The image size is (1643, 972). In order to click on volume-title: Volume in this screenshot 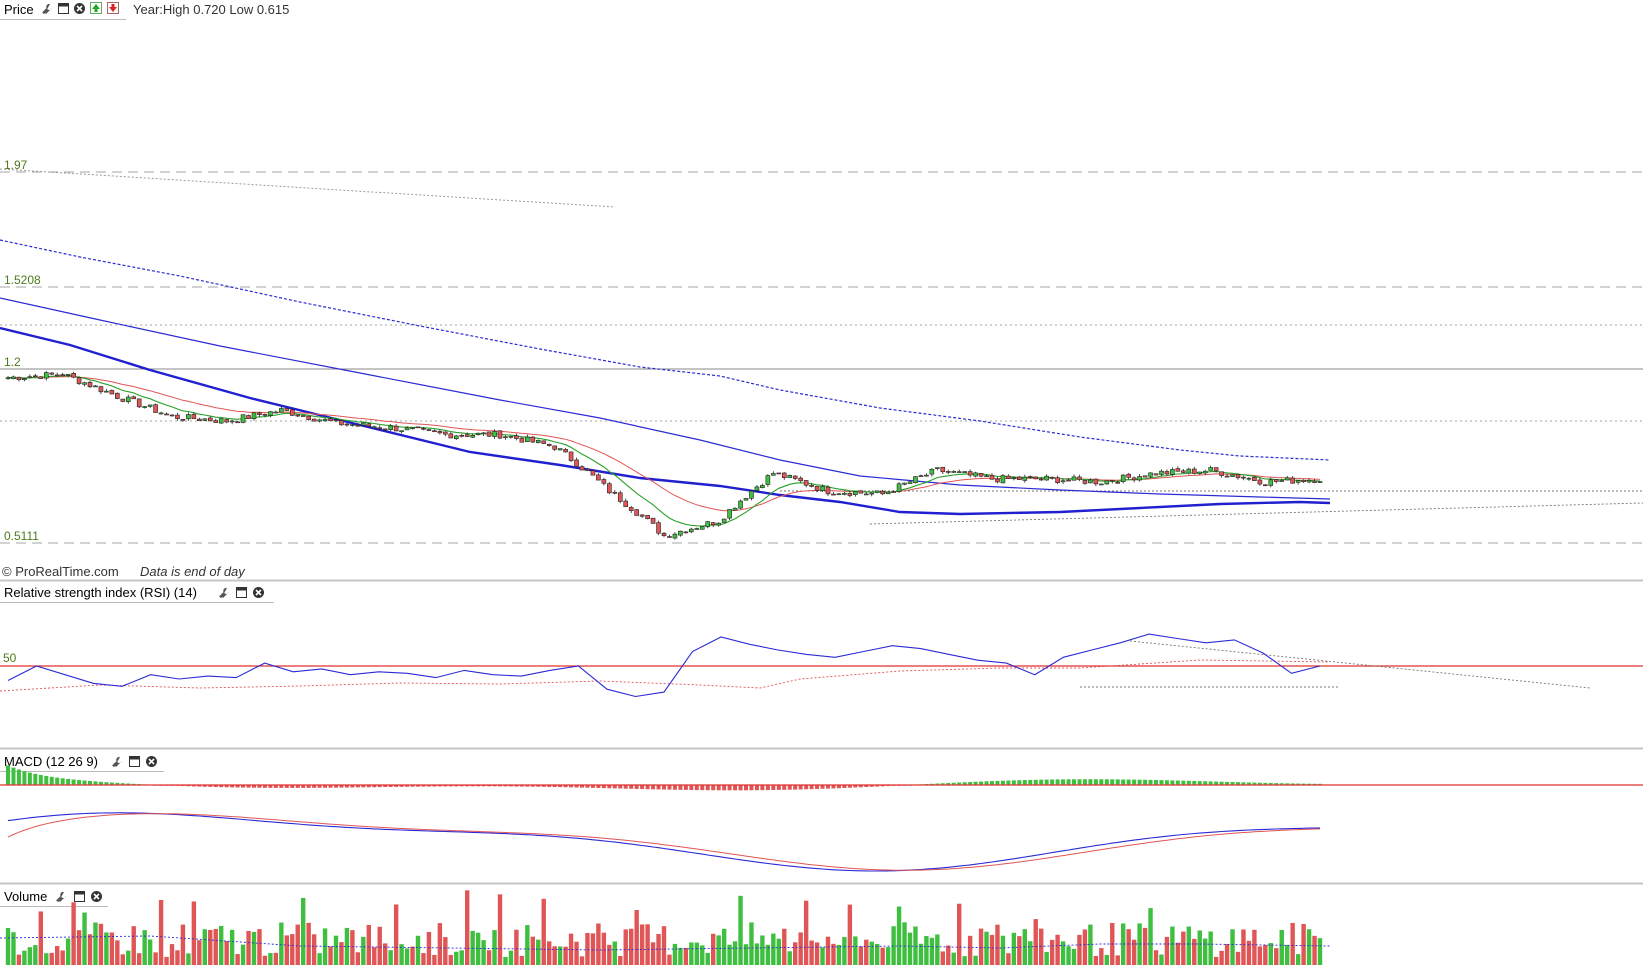, I will do `click(25, 896)`.